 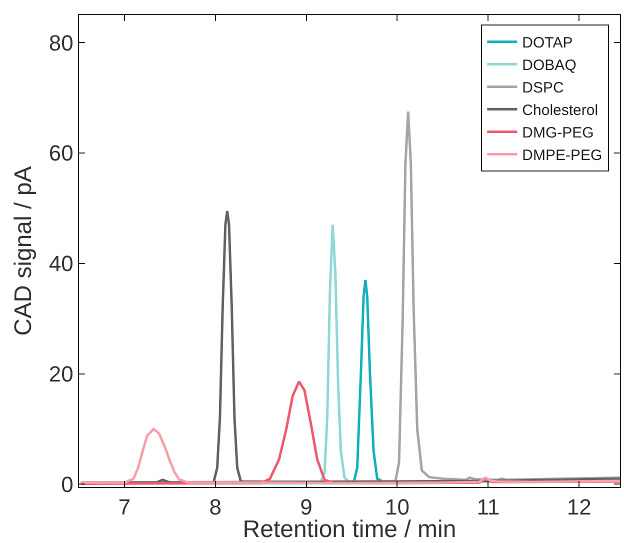 I want to click on y-tick-label: 20, so click(x=61, y=374).